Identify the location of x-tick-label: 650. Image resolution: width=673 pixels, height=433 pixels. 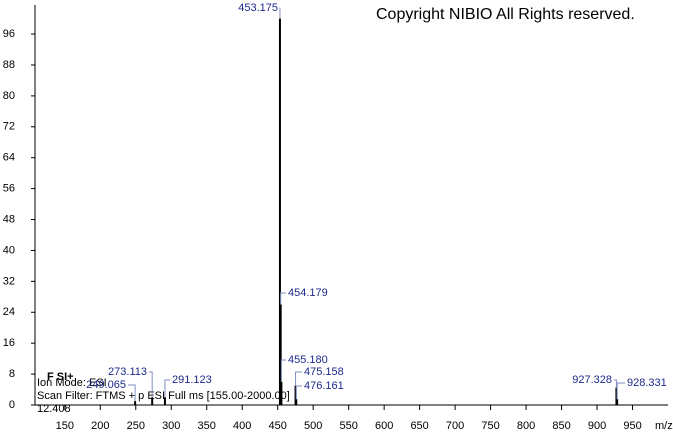
(419, 426).